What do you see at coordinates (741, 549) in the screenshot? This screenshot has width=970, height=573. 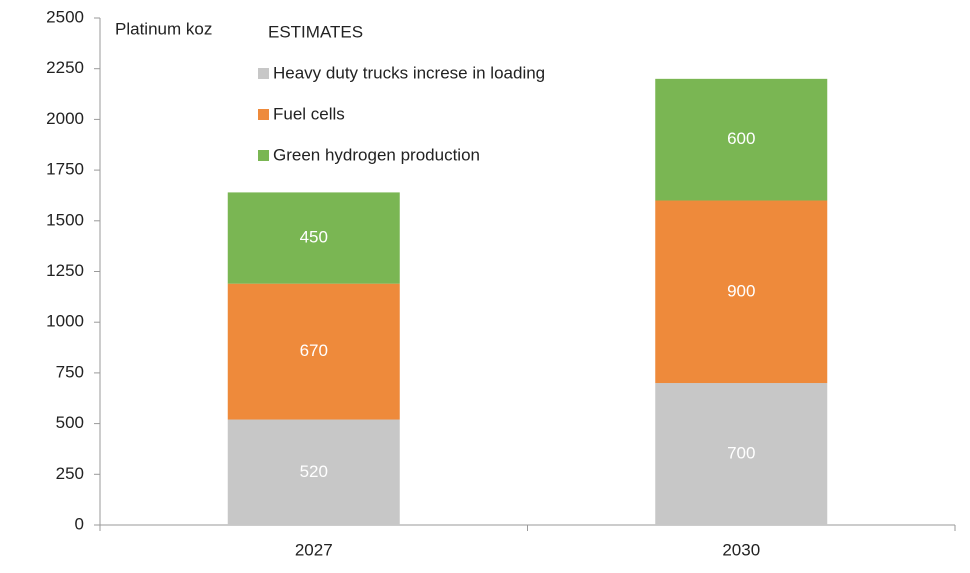 I see `x-tick-label: 2030` at bounding box center [741, 549].